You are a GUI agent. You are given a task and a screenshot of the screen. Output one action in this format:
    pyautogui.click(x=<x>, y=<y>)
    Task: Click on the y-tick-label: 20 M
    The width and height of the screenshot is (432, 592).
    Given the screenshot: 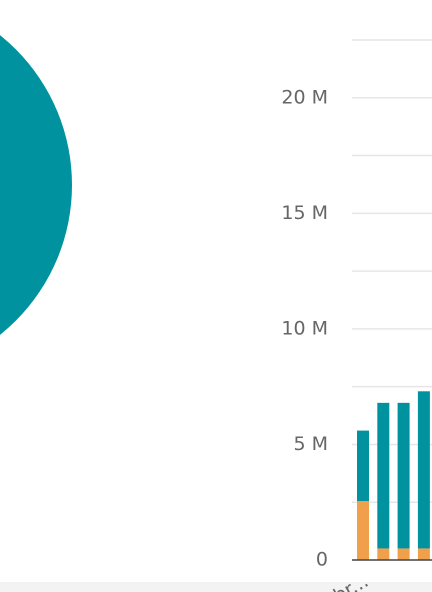 What is the action you would take?
    pyautogui.click(x=304, y=97)
    